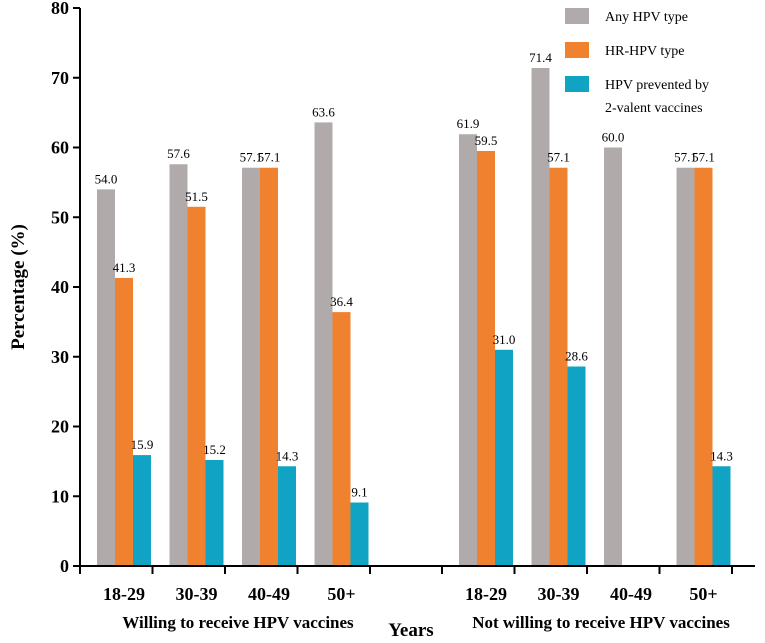 The width and height of the screenshot is (765, 643). I want to click on data-label: 15.9, so click(142, 444).